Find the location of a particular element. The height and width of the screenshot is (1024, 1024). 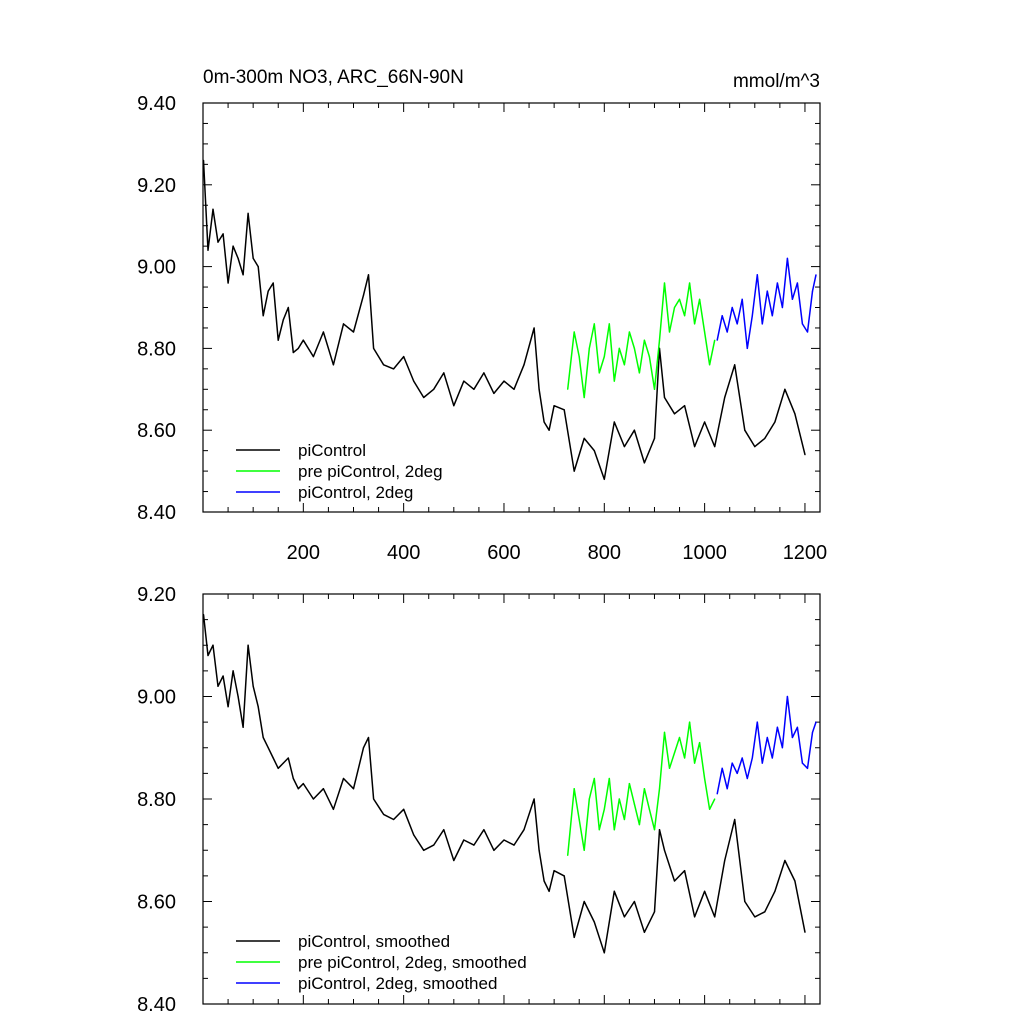

y-tick-label: 8.80 is located at coordinates (156, 800).